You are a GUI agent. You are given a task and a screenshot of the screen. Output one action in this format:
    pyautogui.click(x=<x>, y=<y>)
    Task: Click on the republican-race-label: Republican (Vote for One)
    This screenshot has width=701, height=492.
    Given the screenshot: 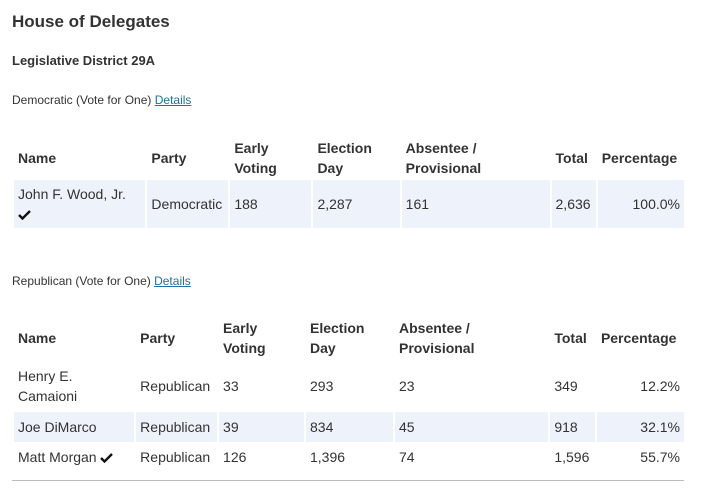 What is the action you would take?
    pyautogui.click(x=81, y=281)
    